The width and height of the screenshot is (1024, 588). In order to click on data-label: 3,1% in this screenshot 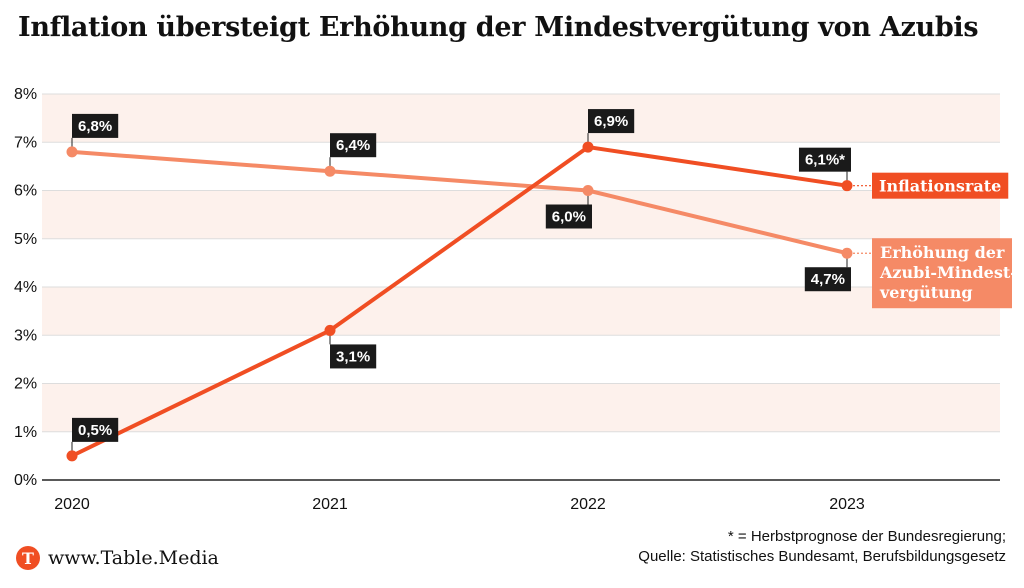, I will do `click(353, 356)`.